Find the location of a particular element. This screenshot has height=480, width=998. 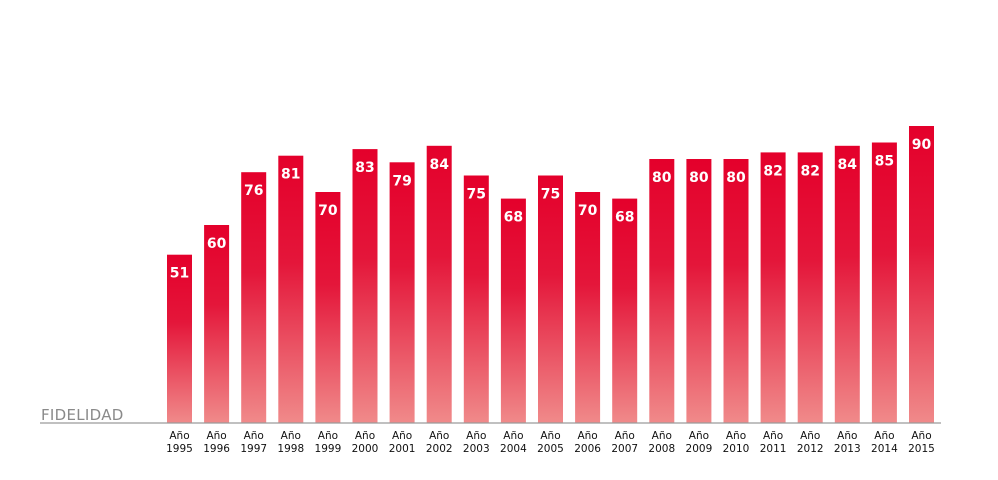

bar-2007 is located at coordinates (625, 310).